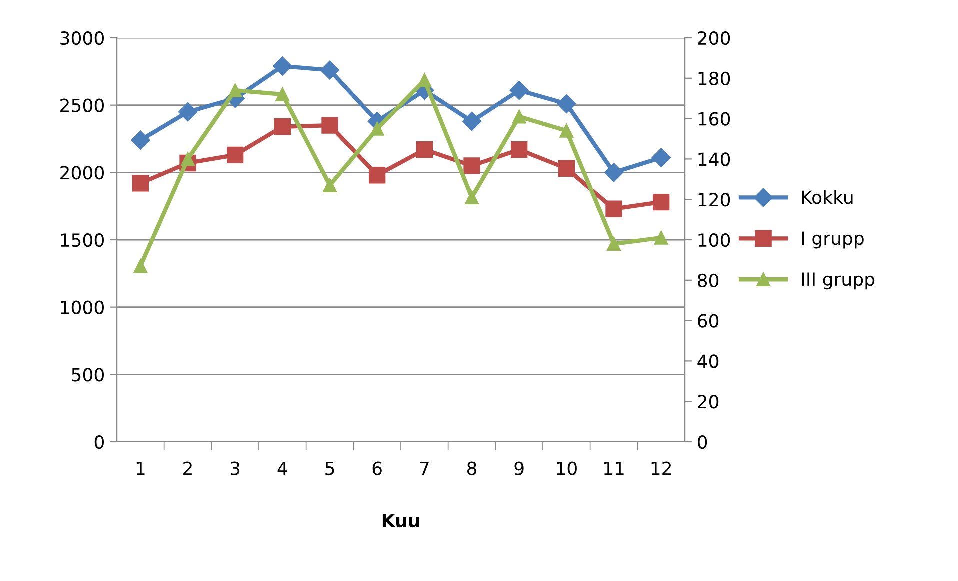 This screenshot has width=958, height=581. What do you see at coordinates (82, 38) in the screenshot?
I see `y-tick-label: 3000` at bounding box center [82, 38].